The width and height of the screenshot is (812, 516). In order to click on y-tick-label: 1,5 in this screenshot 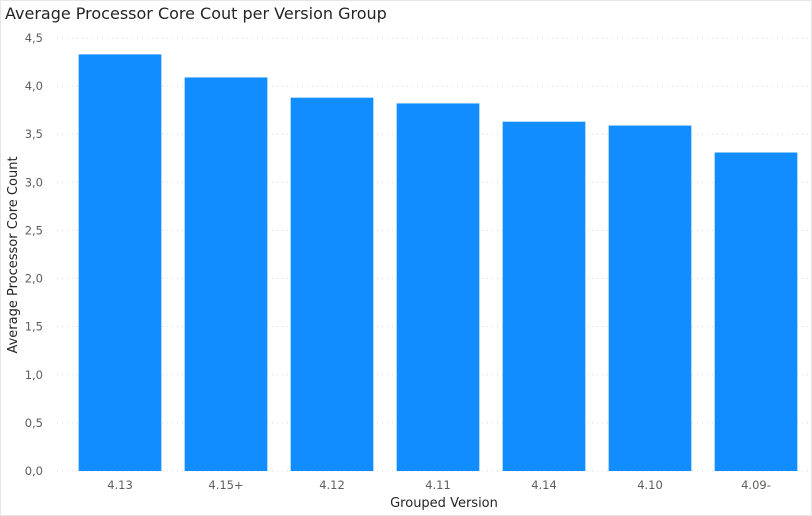, I will do `click(34, 327)`.